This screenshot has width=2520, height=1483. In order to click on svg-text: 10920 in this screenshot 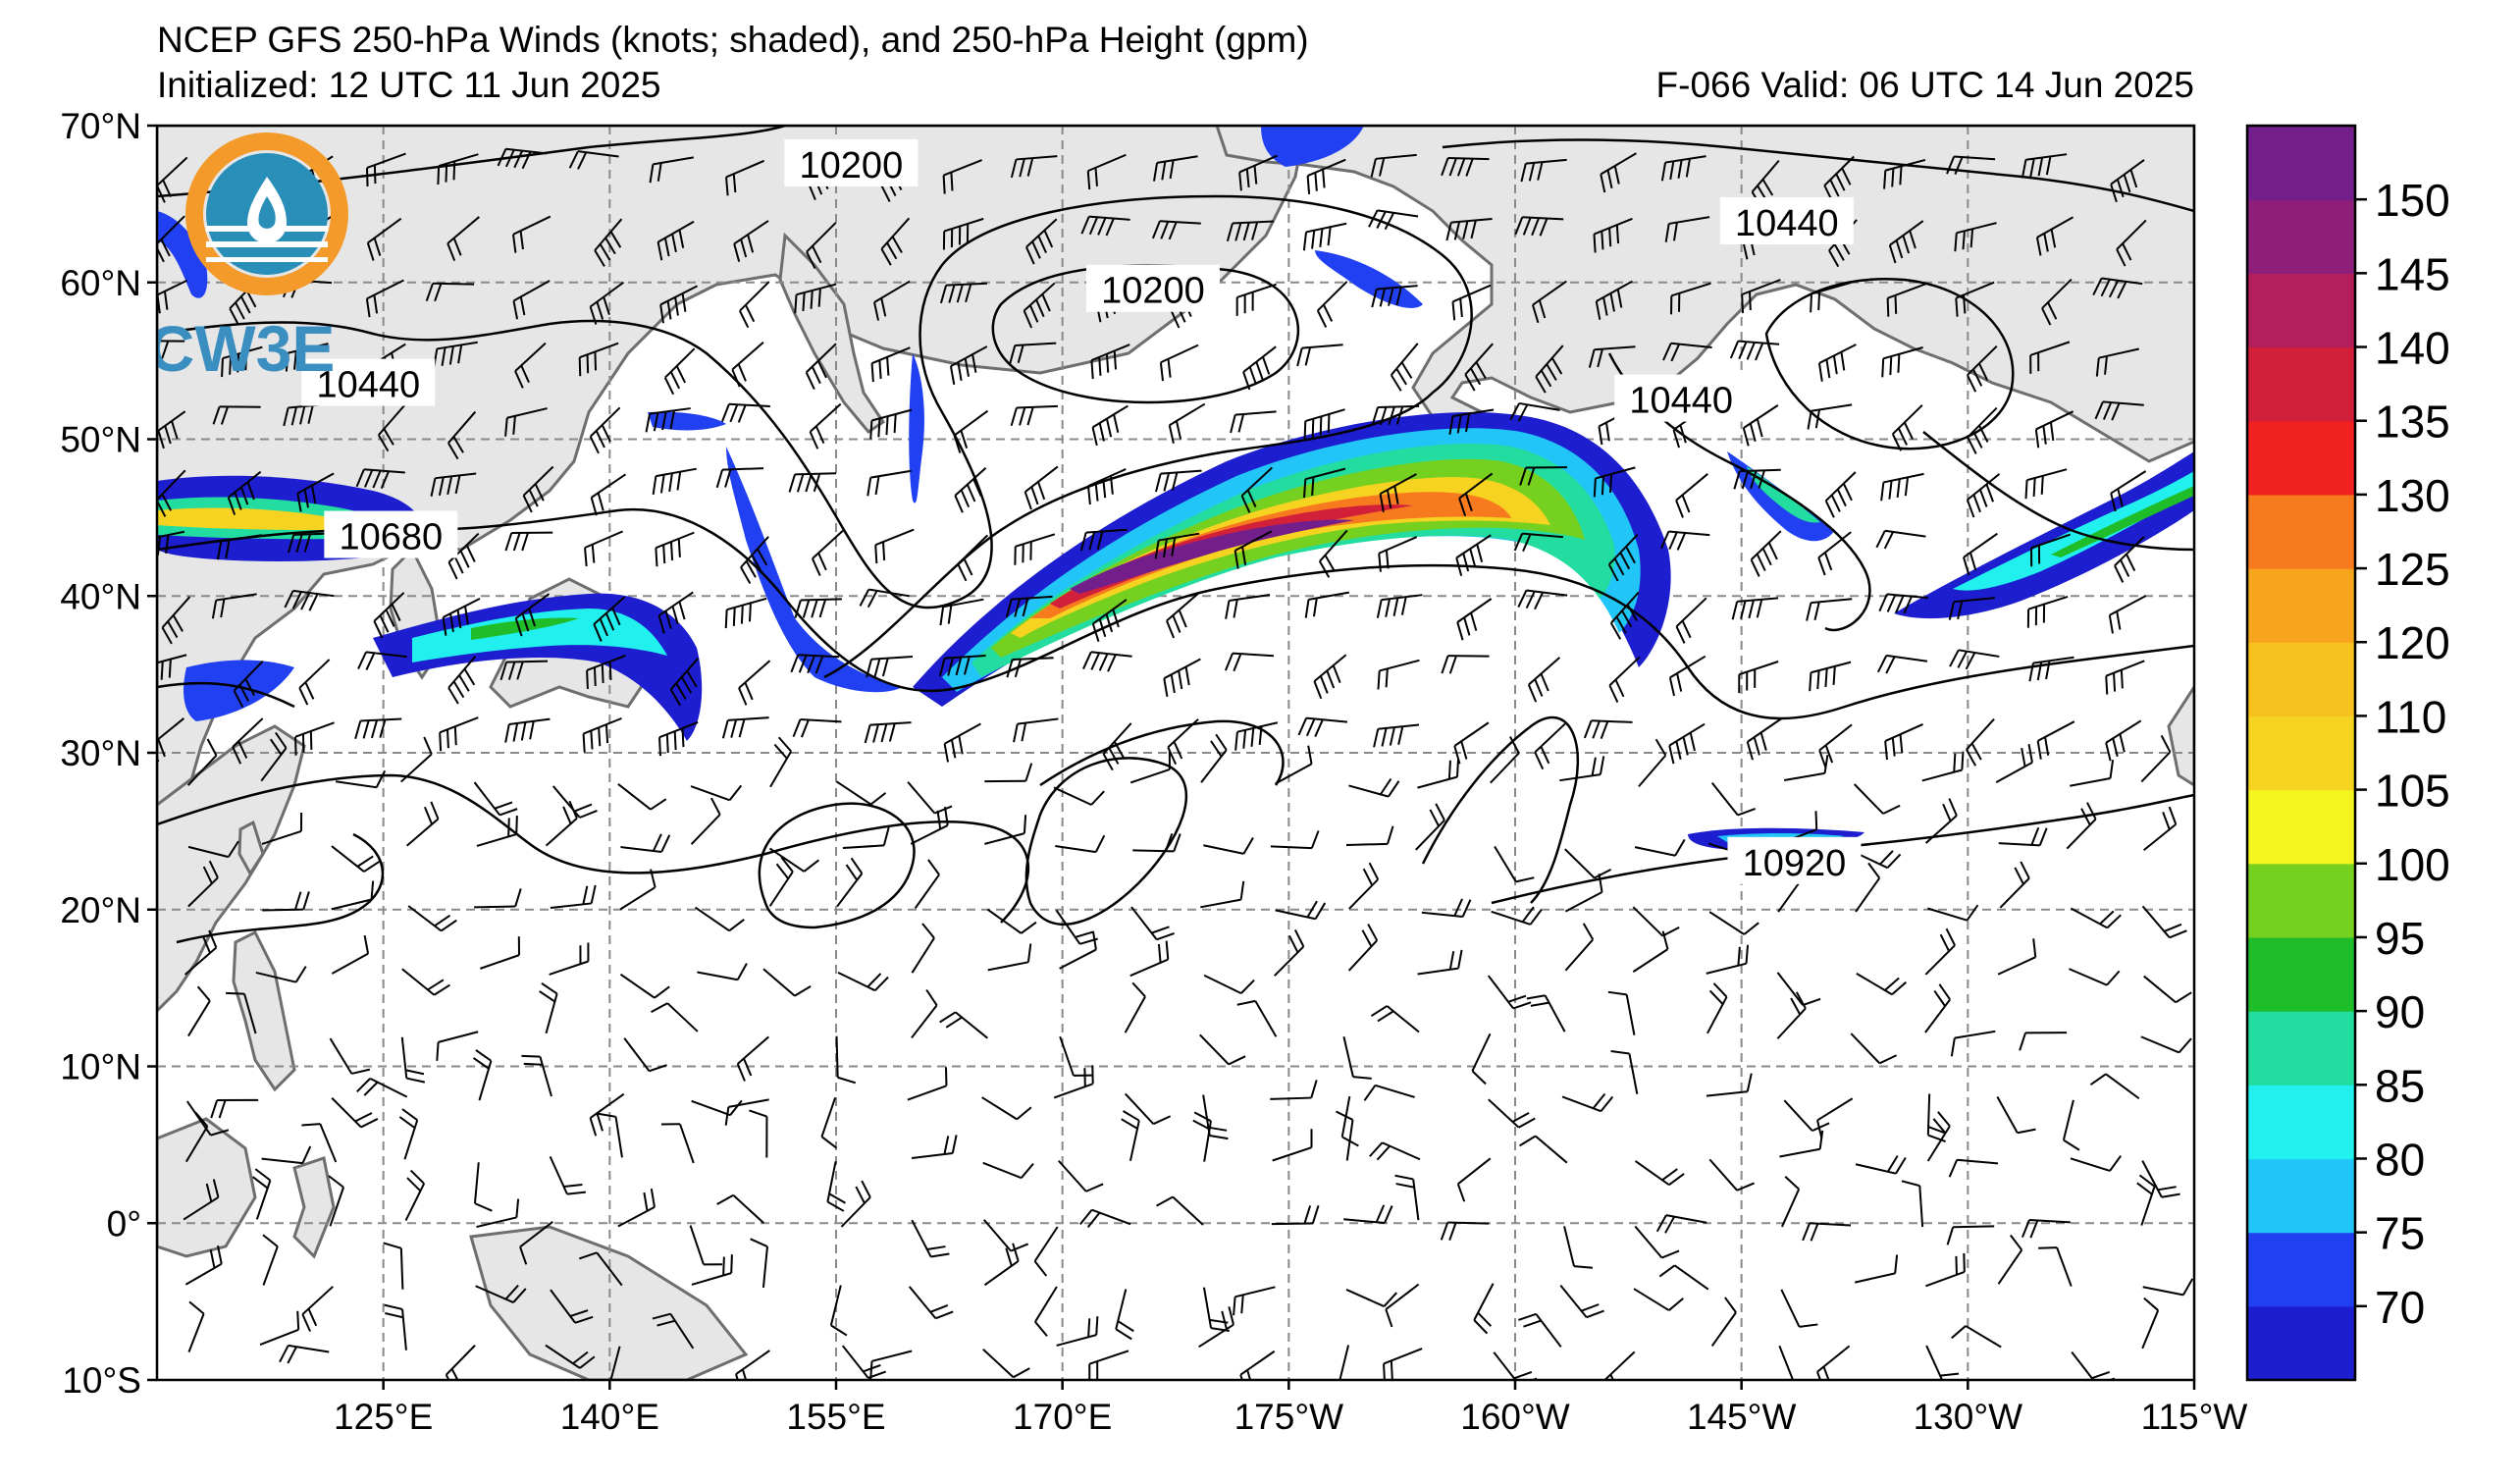, I will do `click(1795, 864)`.